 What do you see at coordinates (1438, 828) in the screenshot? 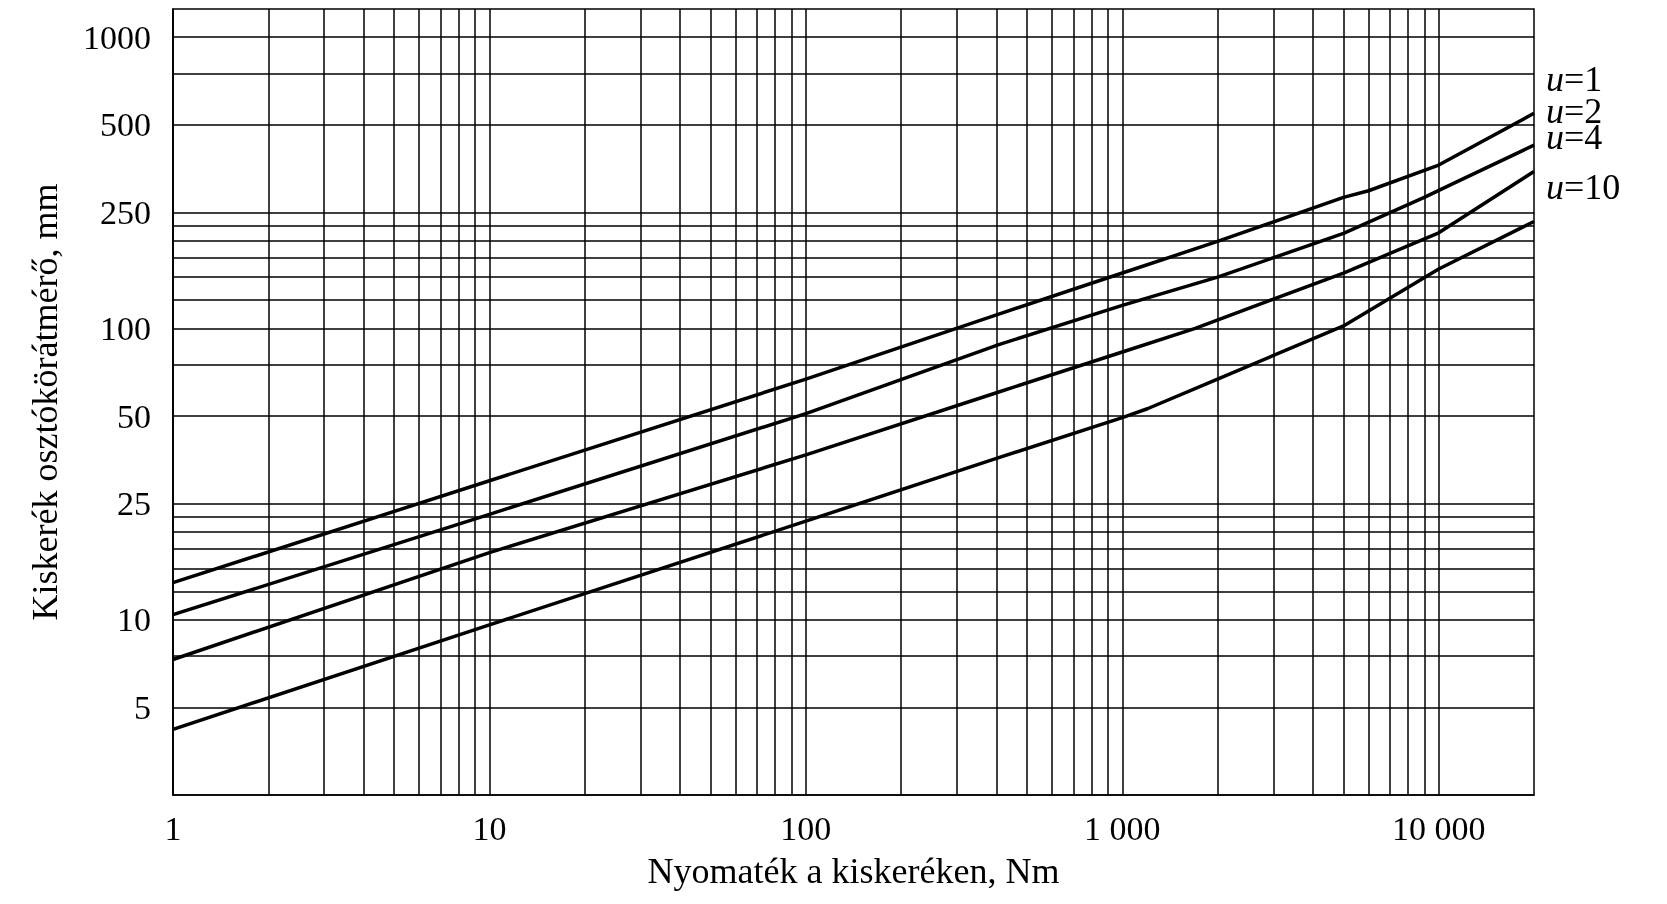
I see `x-tick-label: 10 000` at bounding box center [1438, 828].